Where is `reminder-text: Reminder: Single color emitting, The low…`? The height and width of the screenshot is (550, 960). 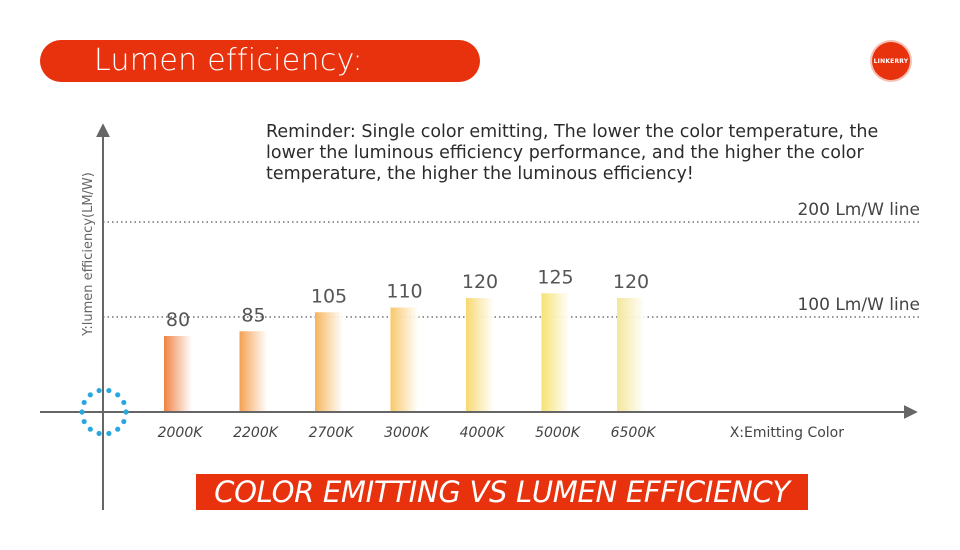
reminder-text: Reminder: Single color emitting, The low… is located at coordinates (572, 153).